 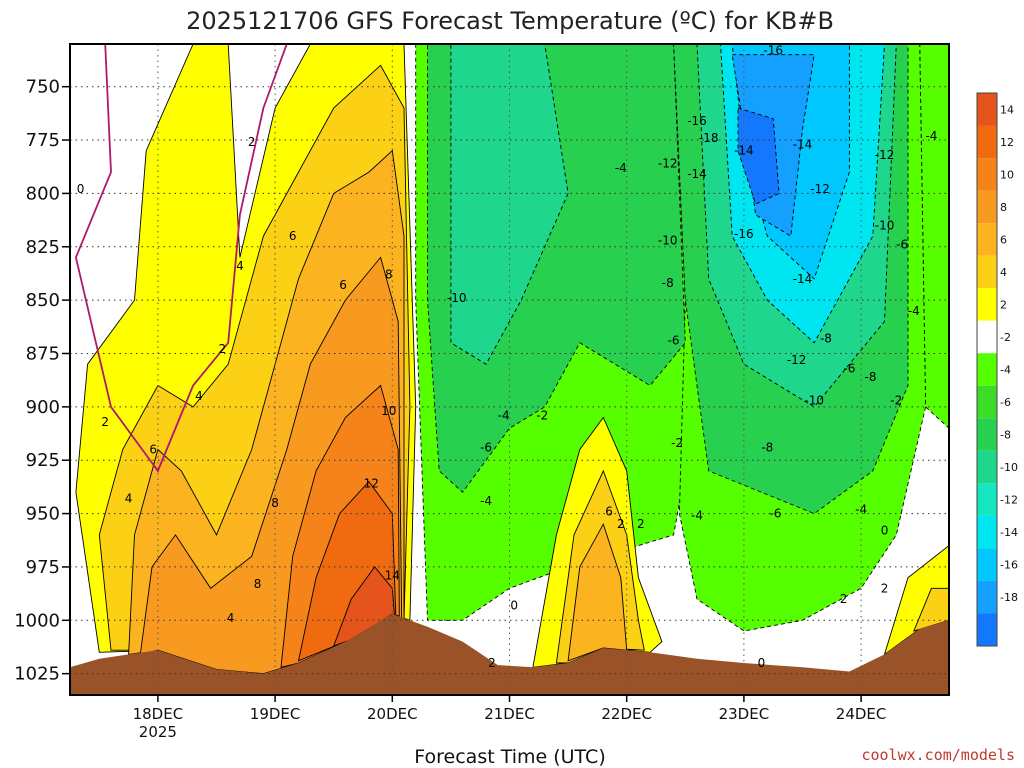 What do you see at coordinates (626, 714) in the screenshot?
I see `x-tick-label-22DEC: 22DEC` at bounding box center [626, 714].